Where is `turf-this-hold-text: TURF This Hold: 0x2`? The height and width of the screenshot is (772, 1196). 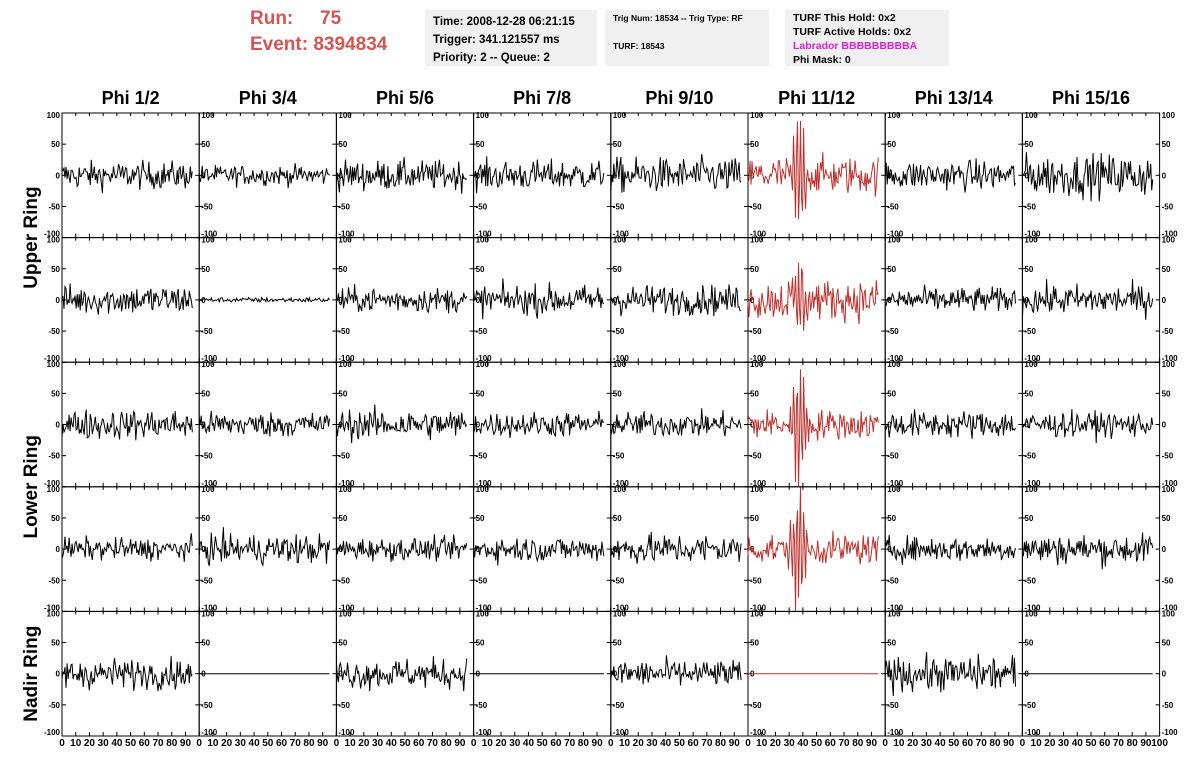 turf-this-hold-text: TURF This Hold: 0x2 is located at coordinates (844, 18).